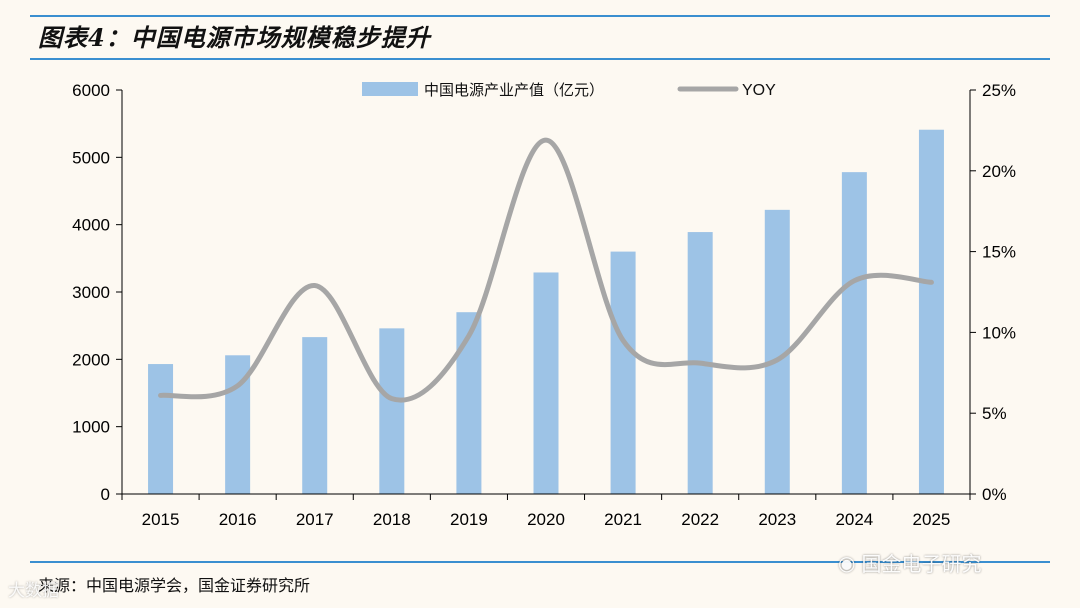 The height and width of the screenshot is (608, 1080). Describe the element at coordinates (540, 59) in the screenshot. I see `title-rule` at that location.